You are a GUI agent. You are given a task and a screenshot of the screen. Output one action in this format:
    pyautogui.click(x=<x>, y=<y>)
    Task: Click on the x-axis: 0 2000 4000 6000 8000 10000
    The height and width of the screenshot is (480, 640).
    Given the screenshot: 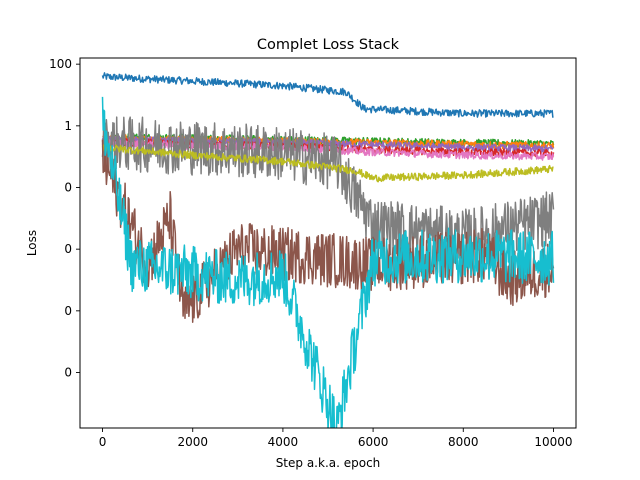 What is the action you would take?
    pyautogui.click(x=336, y=438)
    